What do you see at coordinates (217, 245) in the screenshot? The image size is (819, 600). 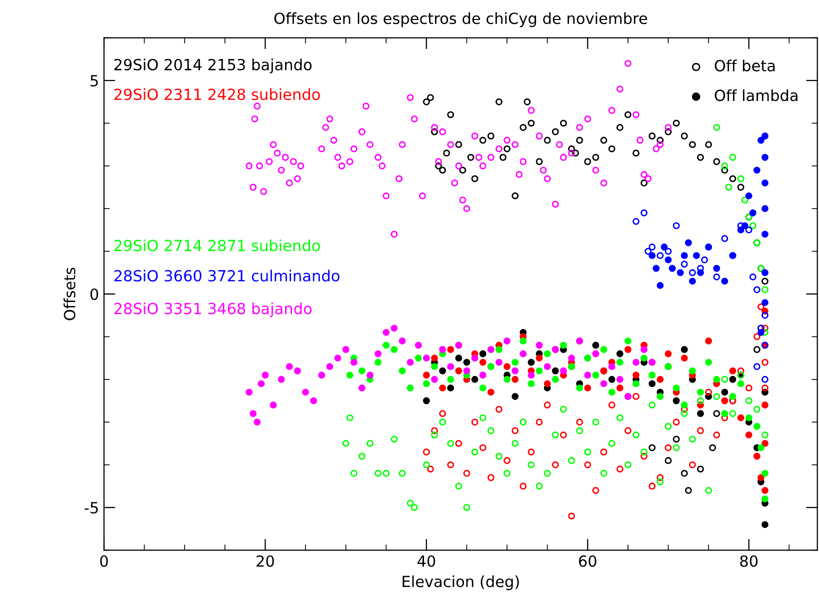 I see `text: 29SiO 2714 2871 subiendo` at bounding box center [217, 245].